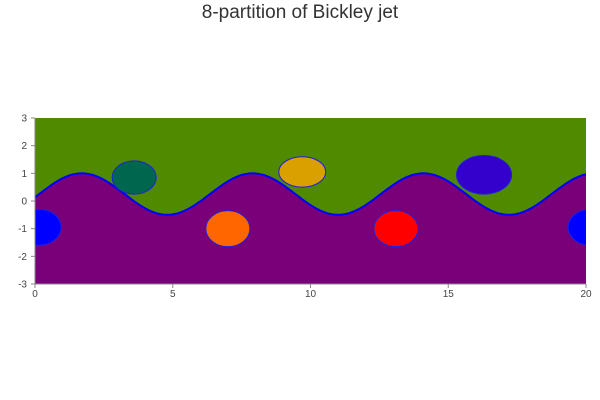  What do you see at coordinates (22, 229) in the screenshot?
I see `y-tick-label: -1` at bounding box center [22, 229].